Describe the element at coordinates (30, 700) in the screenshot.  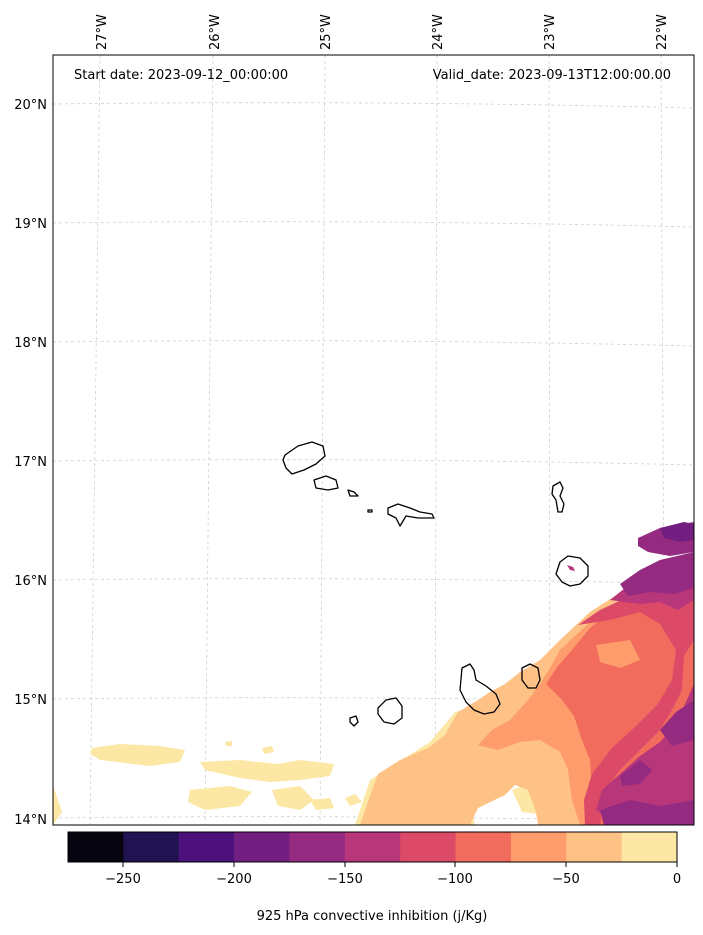
I see `lat-label-15n: 15°N` at that location.